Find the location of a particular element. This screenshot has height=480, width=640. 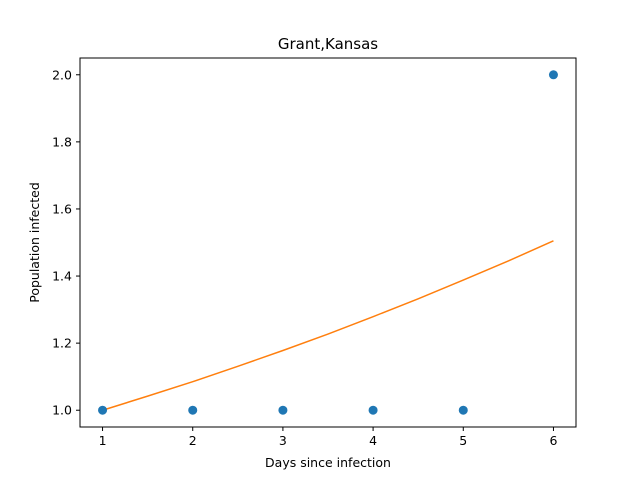

x-tick-label: 3 is located at coordinates (283, 440).